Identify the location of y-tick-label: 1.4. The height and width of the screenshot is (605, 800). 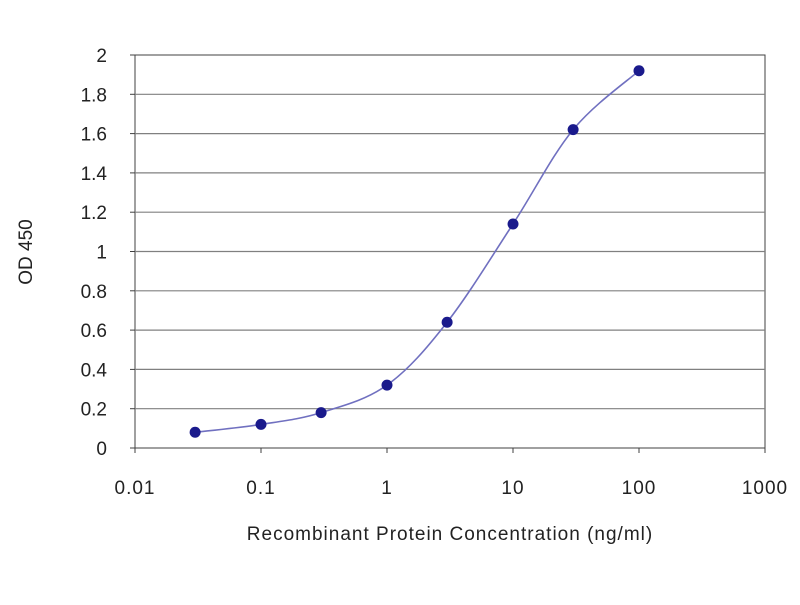
(94, 174).